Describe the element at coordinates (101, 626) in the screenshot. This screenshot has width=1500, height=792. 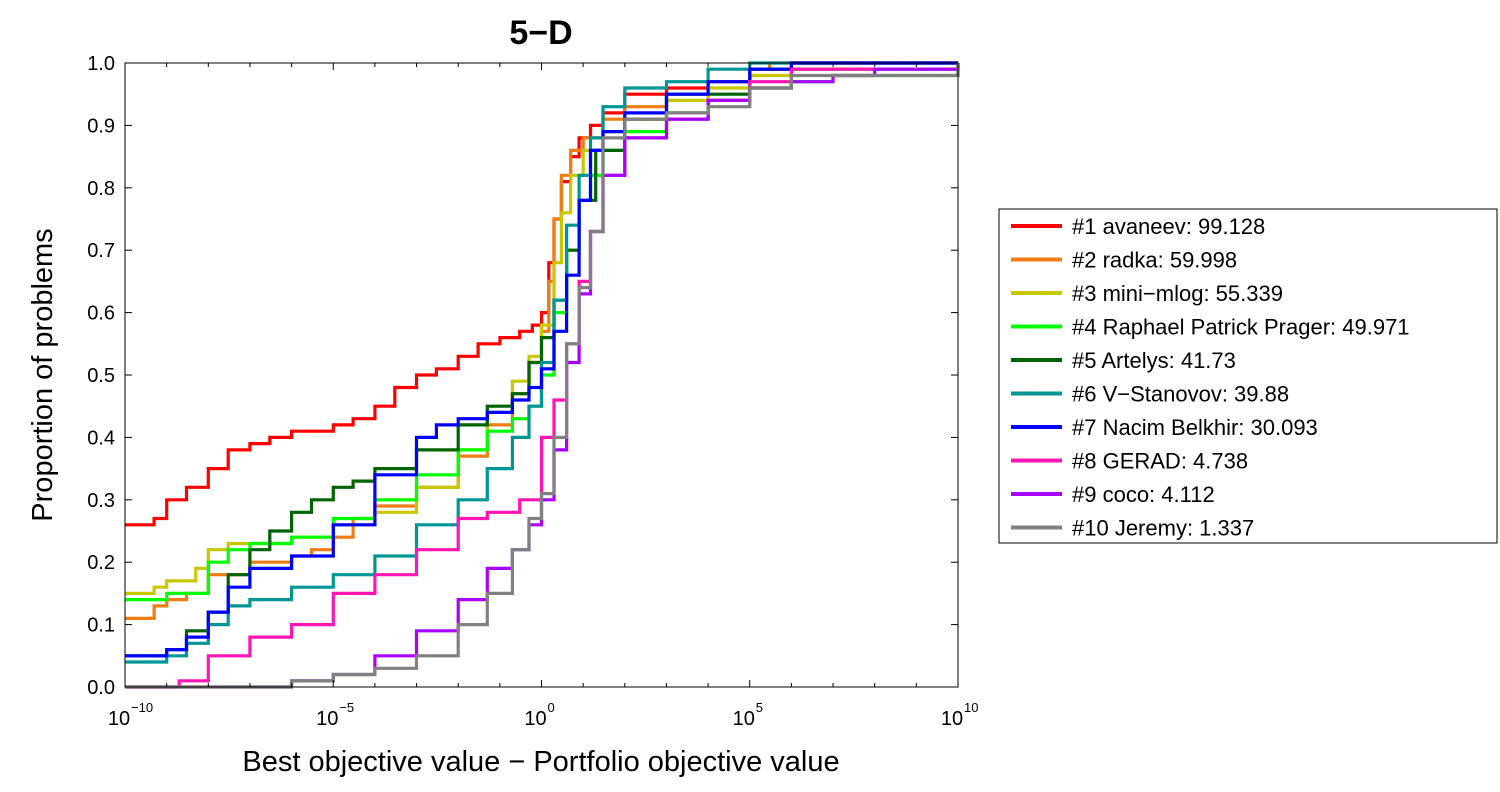
I see `y-tick-label: 0.1` at that location.